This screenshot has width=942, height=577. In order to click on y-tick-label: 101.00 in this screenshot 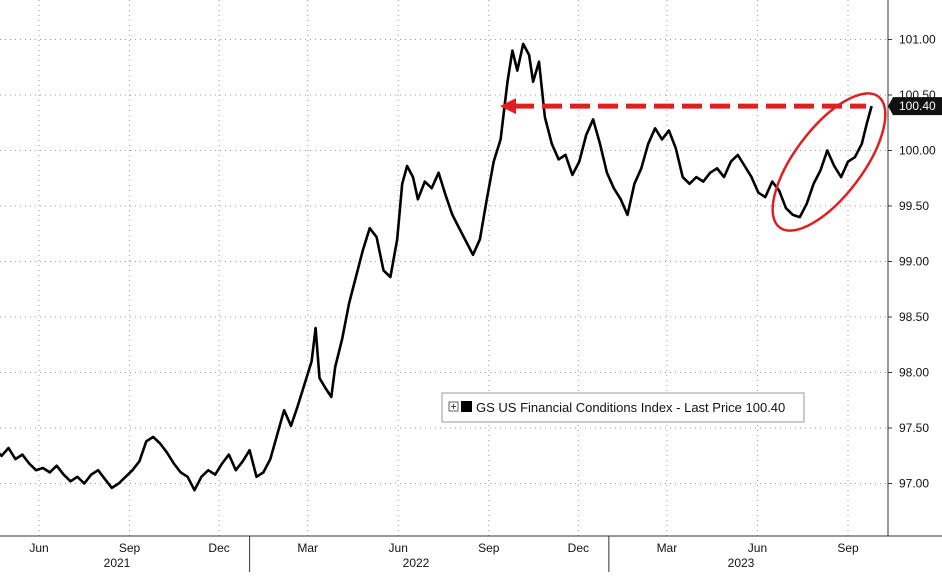, I will do `click(917, 40)`.